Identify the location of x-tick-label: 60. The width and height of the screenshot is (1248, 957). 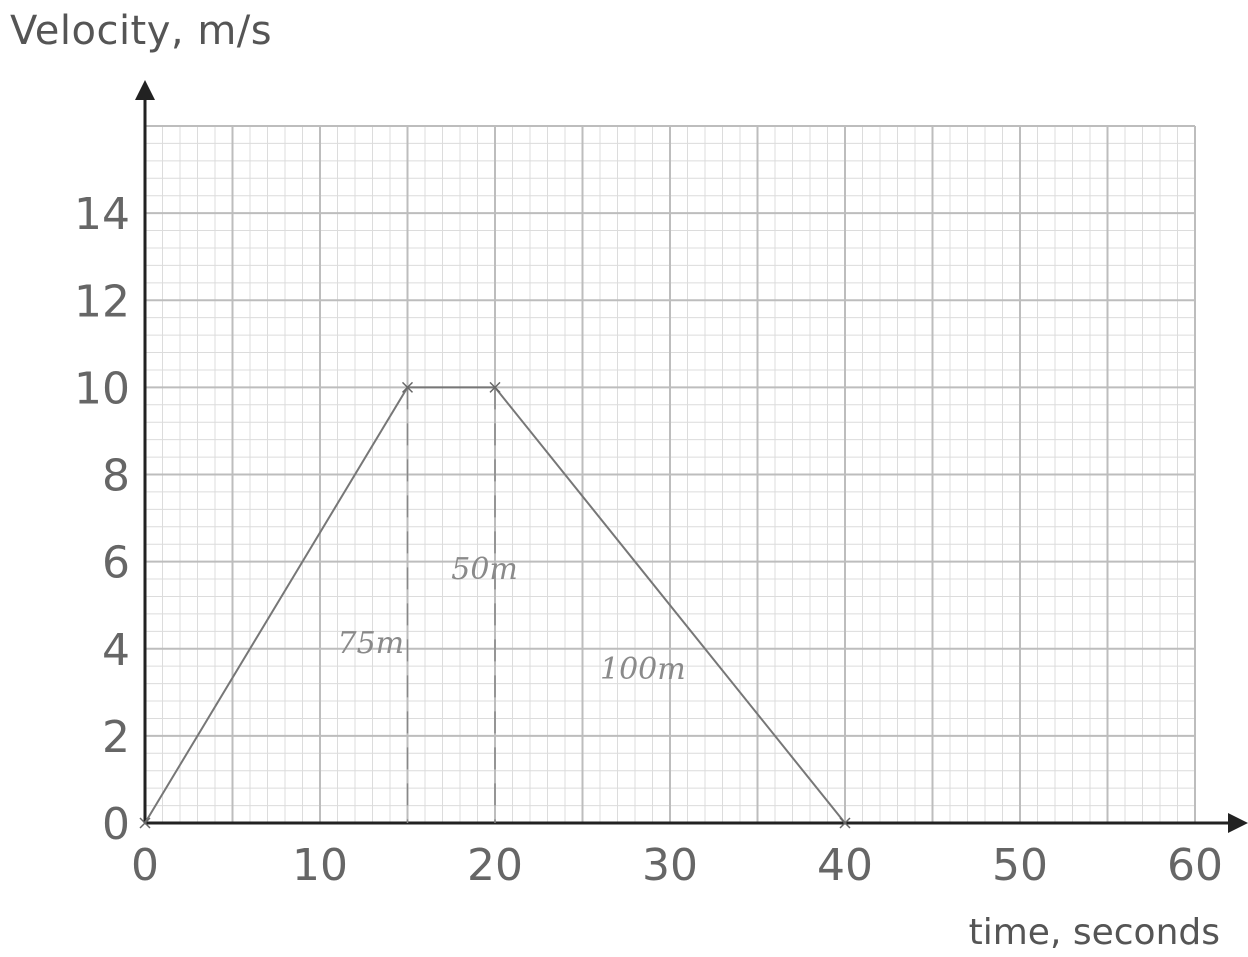
(1195, 865).